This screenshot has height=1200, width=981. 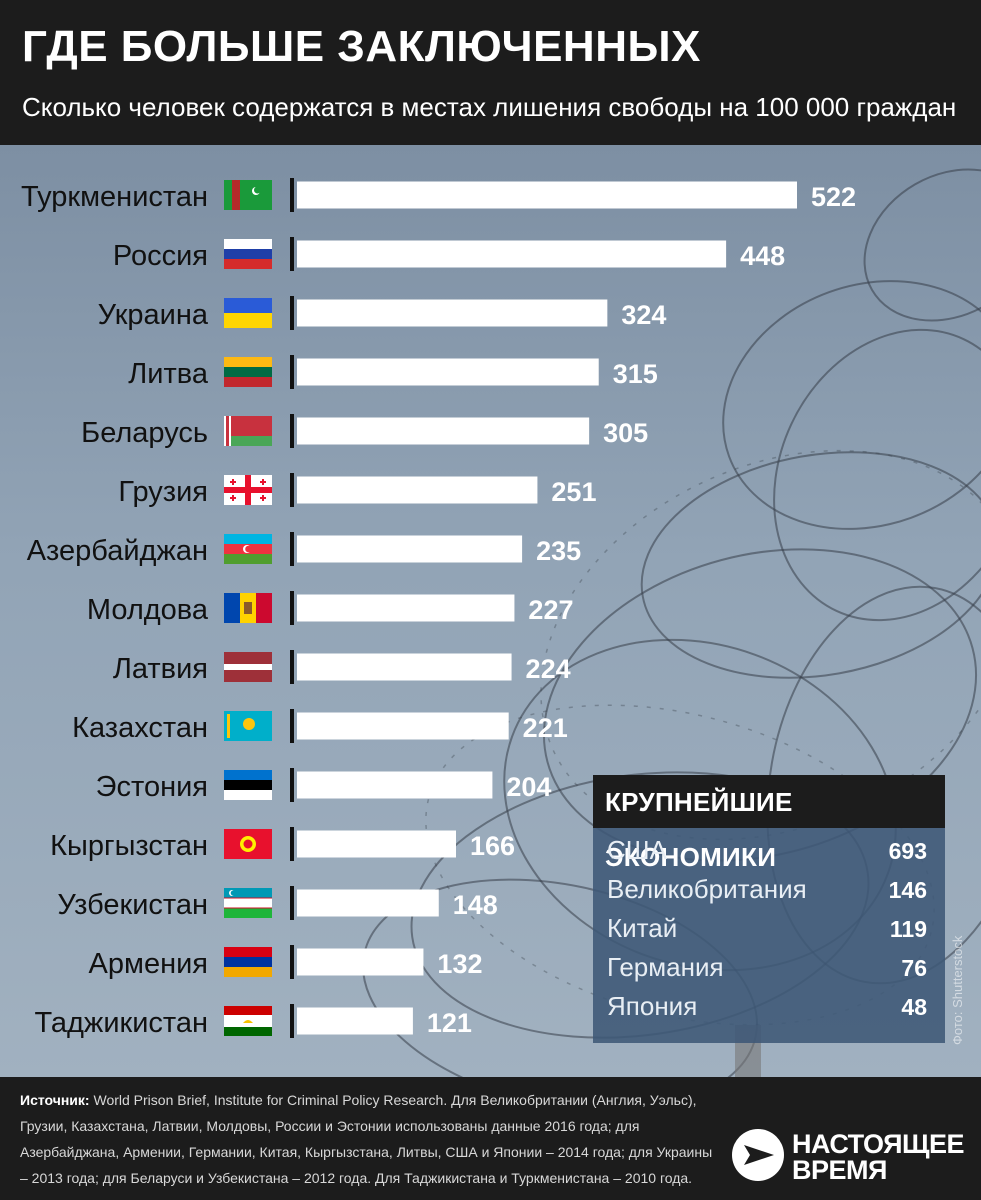 I want to click on value-label: 148, so click(x=475, y=905).